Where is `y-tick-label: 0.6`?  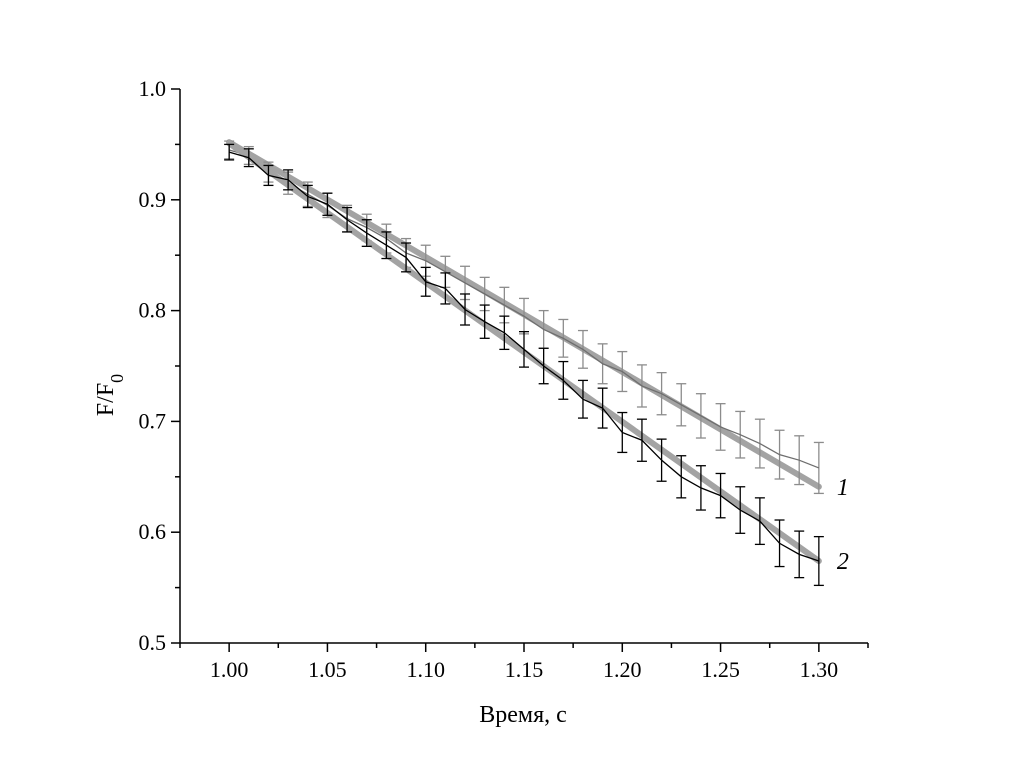 y-tick-label: 0.6 is located at coordinates (153, 531).